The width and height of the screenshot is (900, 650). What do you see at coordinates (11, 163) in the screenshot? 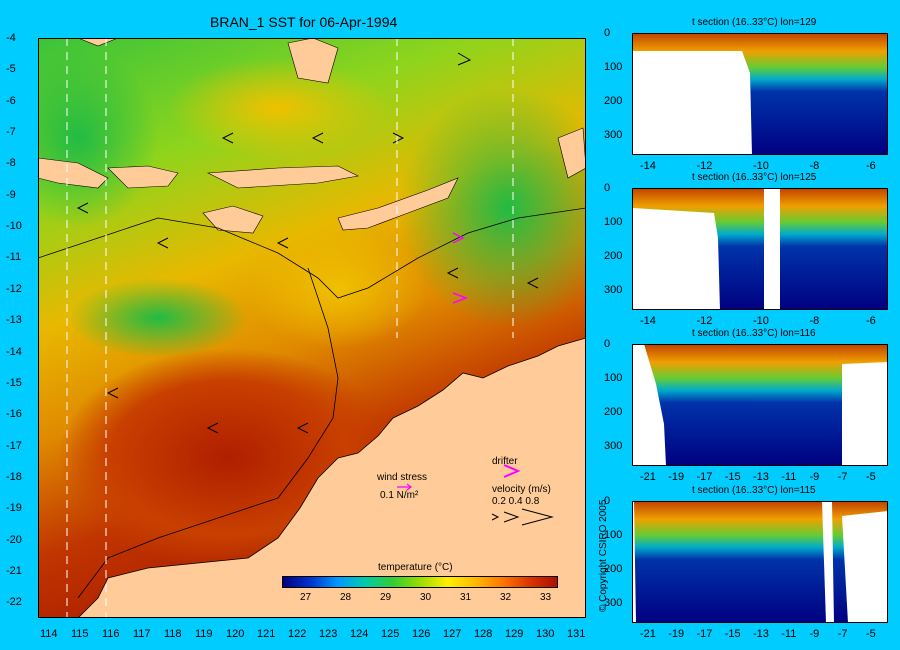
I see `latitude-tick-label: -8` at bounding box center [11, 163].